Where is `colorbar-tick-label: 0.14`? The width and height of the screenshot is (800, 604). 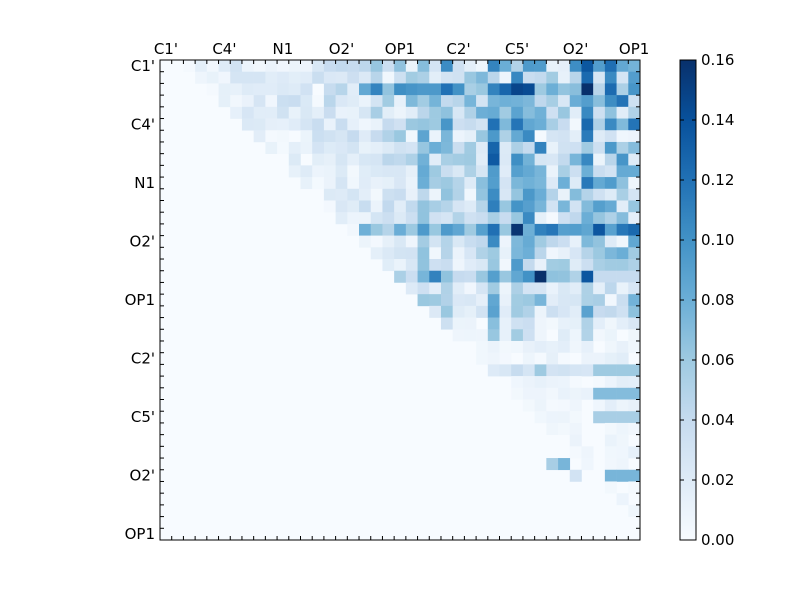 colorbar-tick-label: 0.14 is located at coordinates (717, 120).